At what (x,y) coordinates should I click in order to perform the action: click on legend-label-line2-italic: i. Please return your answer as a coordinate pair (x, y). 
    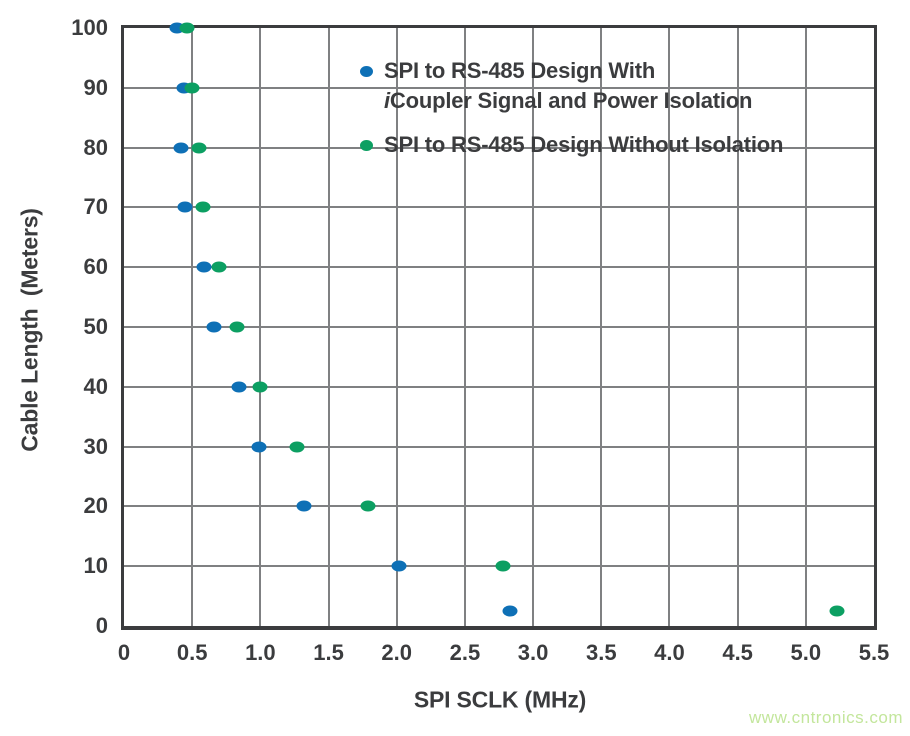
    Looking at the image, I should click on (387, 100).